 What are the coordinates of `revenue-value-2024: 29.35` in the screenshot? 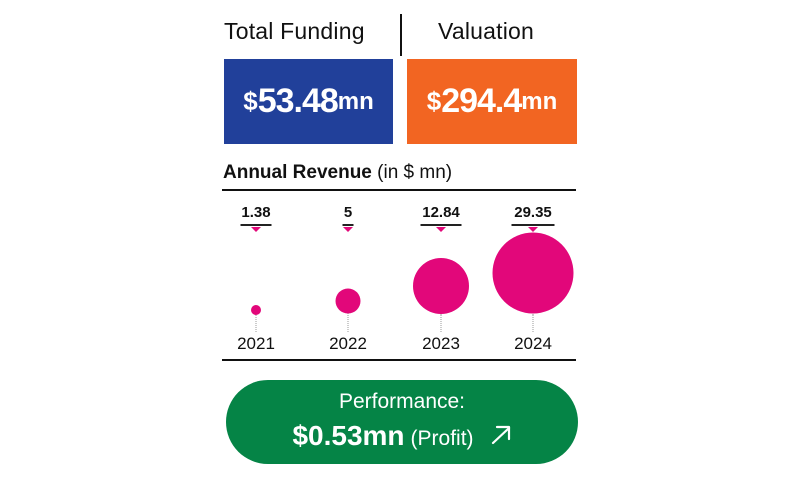 It's located at (533, 212).